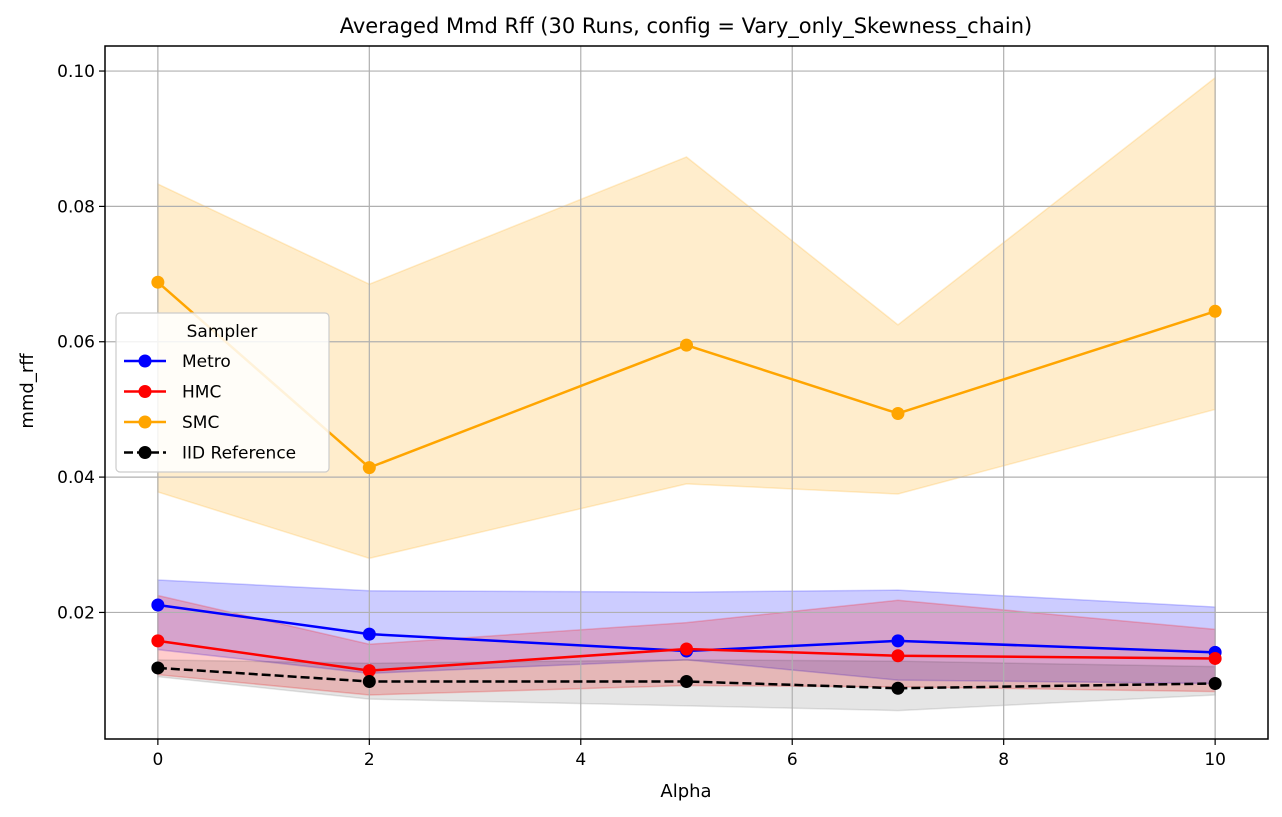 Image resolution: width=1282 pixels, height=817 pixels. I want to click on x-tick-label: 10, so click(1215, 760).